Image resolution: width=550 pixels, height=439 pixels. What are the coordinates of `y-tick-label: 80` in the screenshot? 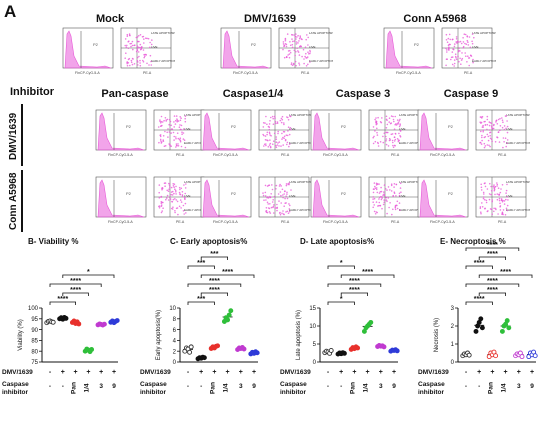 It's located at (34, 352).